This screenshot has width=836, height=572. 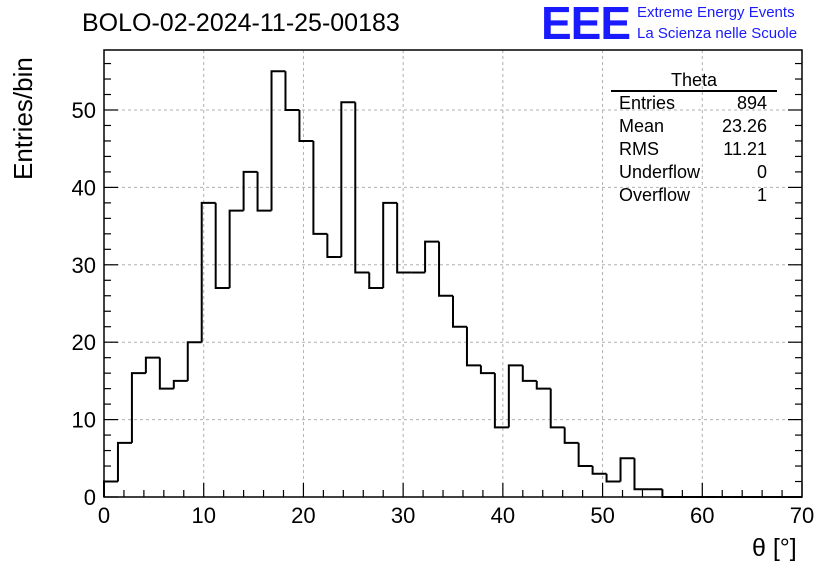 I want to click on stats-row-overflow: Overflow 1, so click(x=694, y=195).